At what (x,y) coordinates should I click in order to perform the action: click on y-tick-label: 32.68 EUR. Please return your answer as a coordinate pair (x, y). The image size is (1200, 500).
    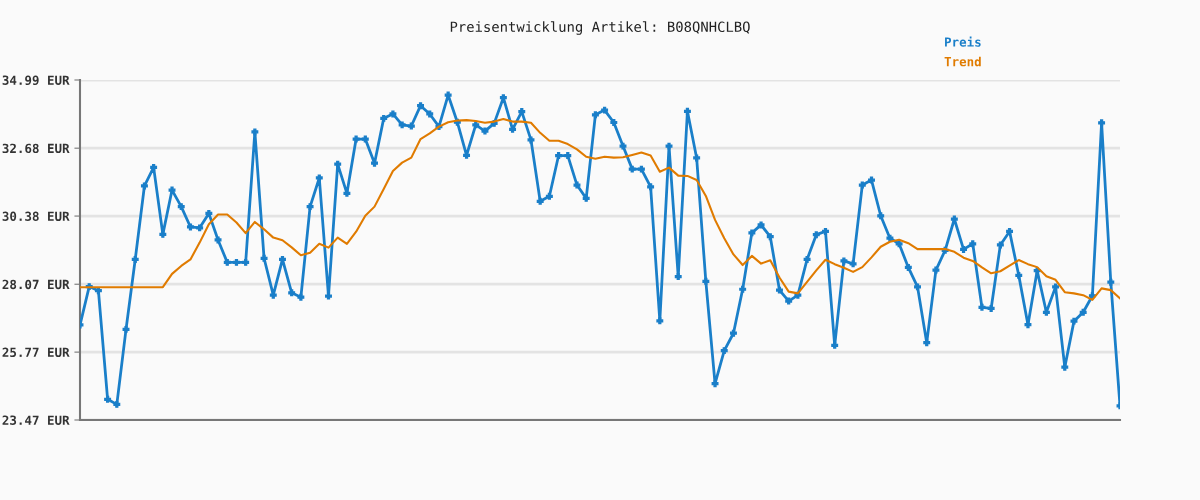
    Looking at the image, I should click on (36, 148).